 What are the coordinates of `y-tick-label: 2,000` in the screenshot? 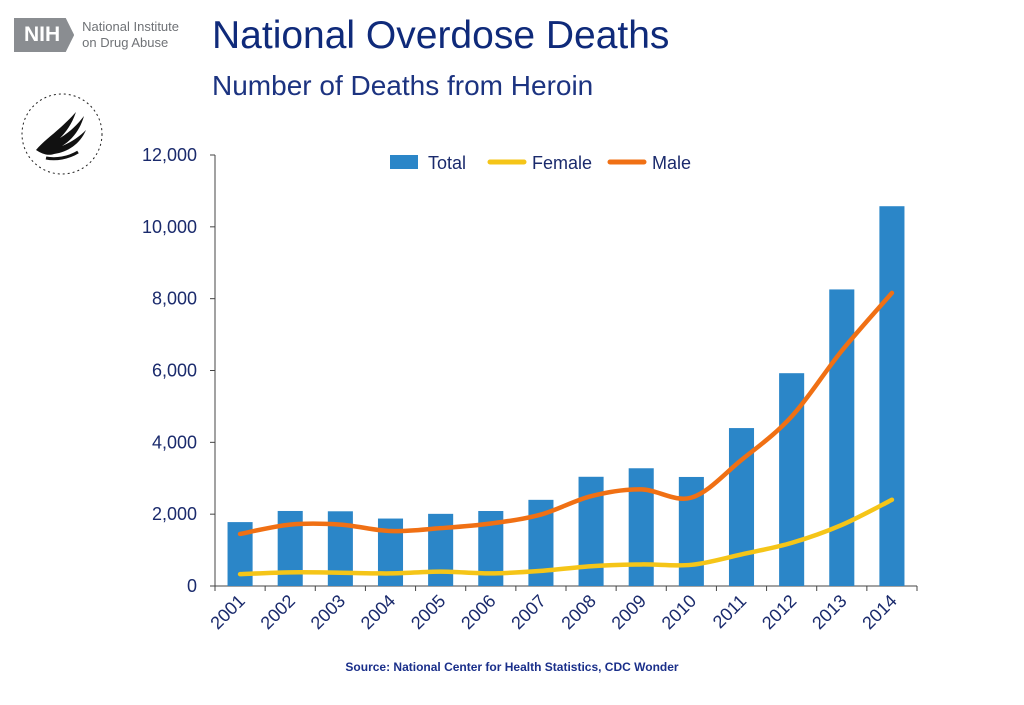 It's located at (174, 514).